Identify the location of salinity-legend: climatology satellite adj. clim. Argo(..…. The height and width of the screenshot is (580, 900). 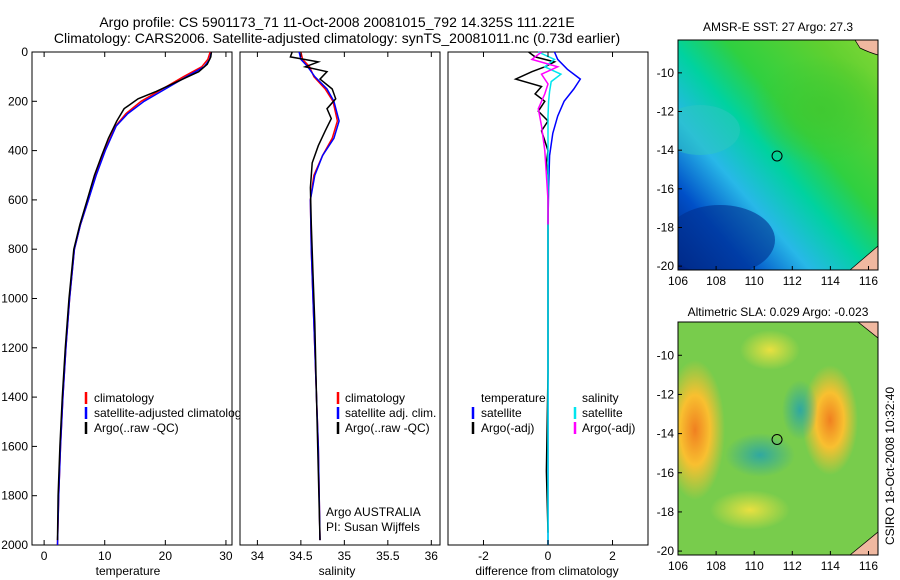
(386, 413).